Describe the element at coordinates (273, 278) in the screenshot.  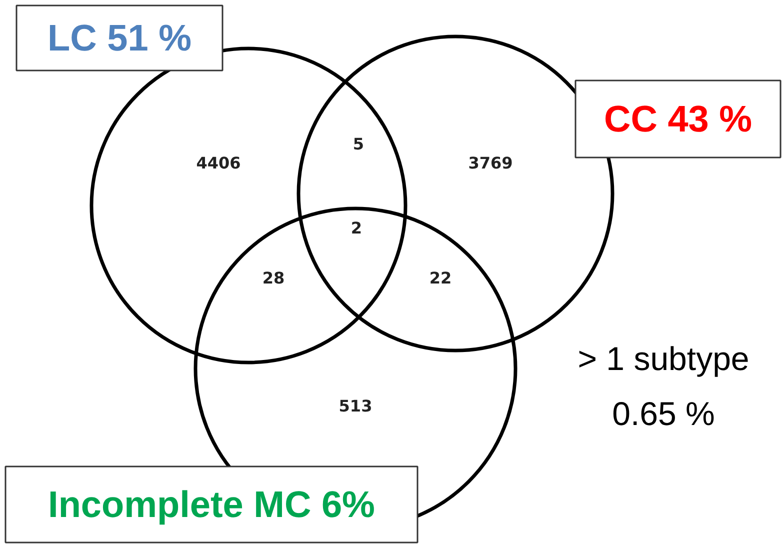
I see `data-label: 28` at that location.